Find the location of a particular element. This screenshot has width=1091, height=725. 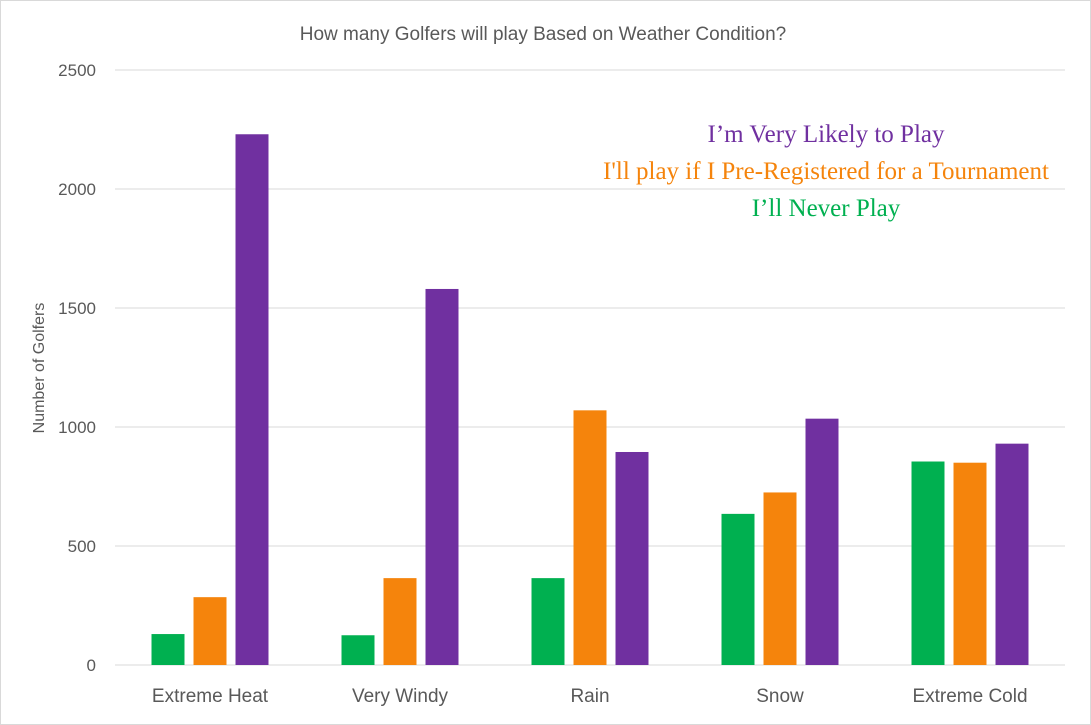

x-category-label: Rain is located at coordinates (589, 696).